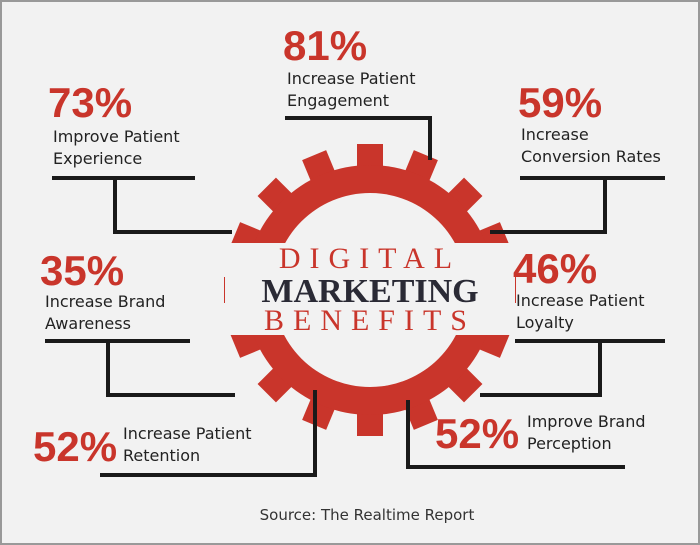  What do you see at coordinates (370, 320) in the screenshot?
I see `heading-line3: BENEFITS` at bounding box center [370, 320].